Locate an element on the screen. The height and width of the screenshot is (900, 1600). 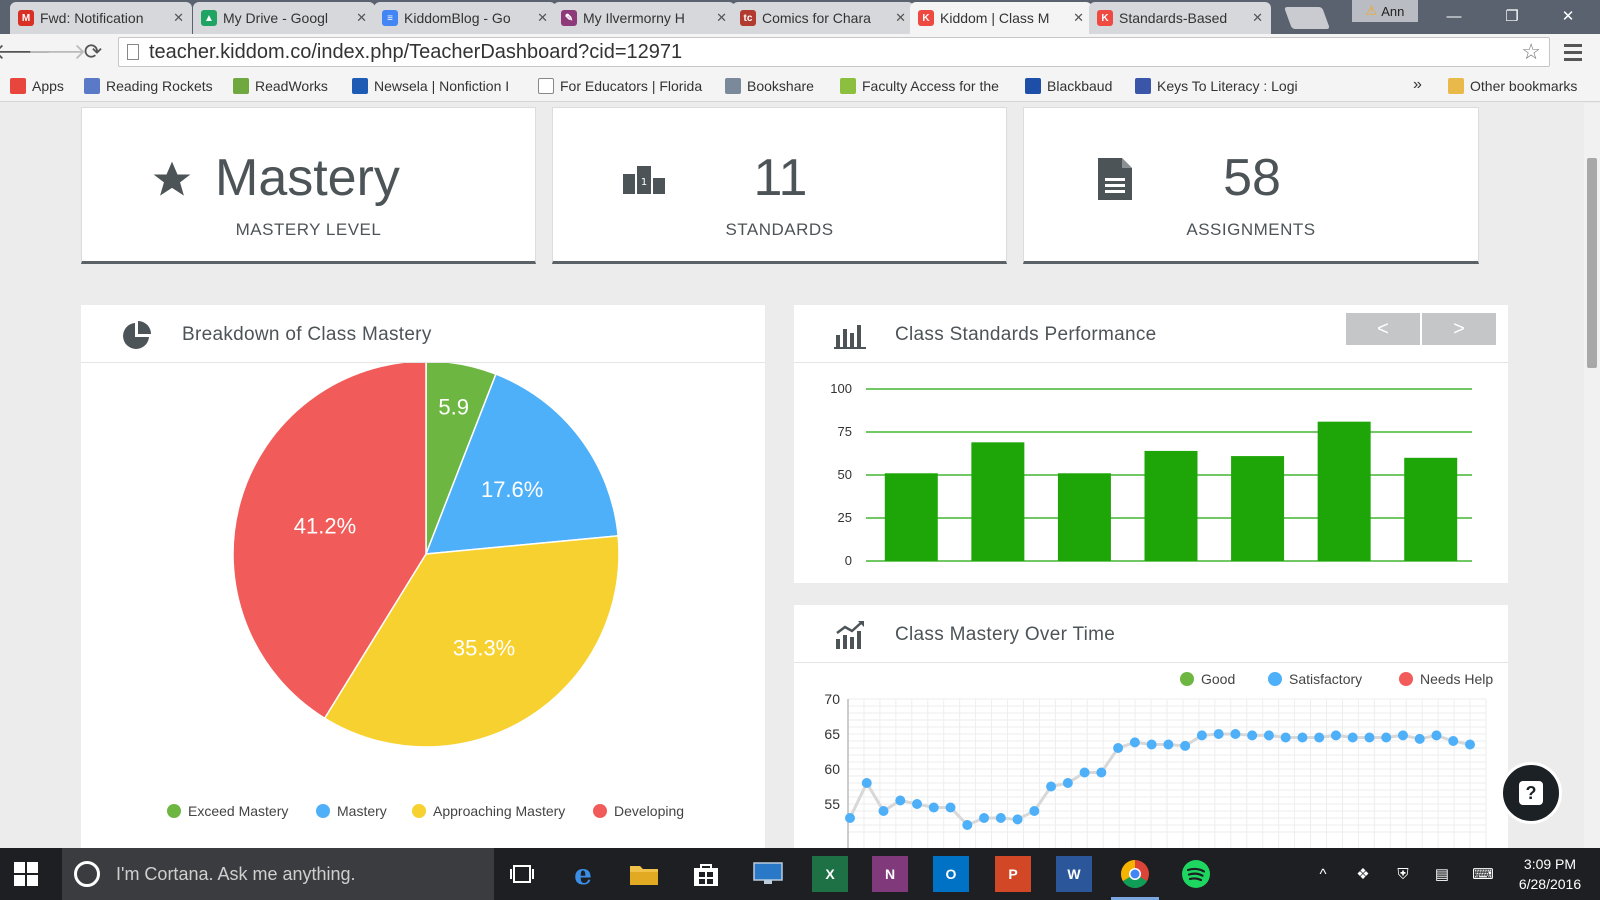
browser-tab: tc Comics for Chara ✕ is located at coordinates (823, 18).